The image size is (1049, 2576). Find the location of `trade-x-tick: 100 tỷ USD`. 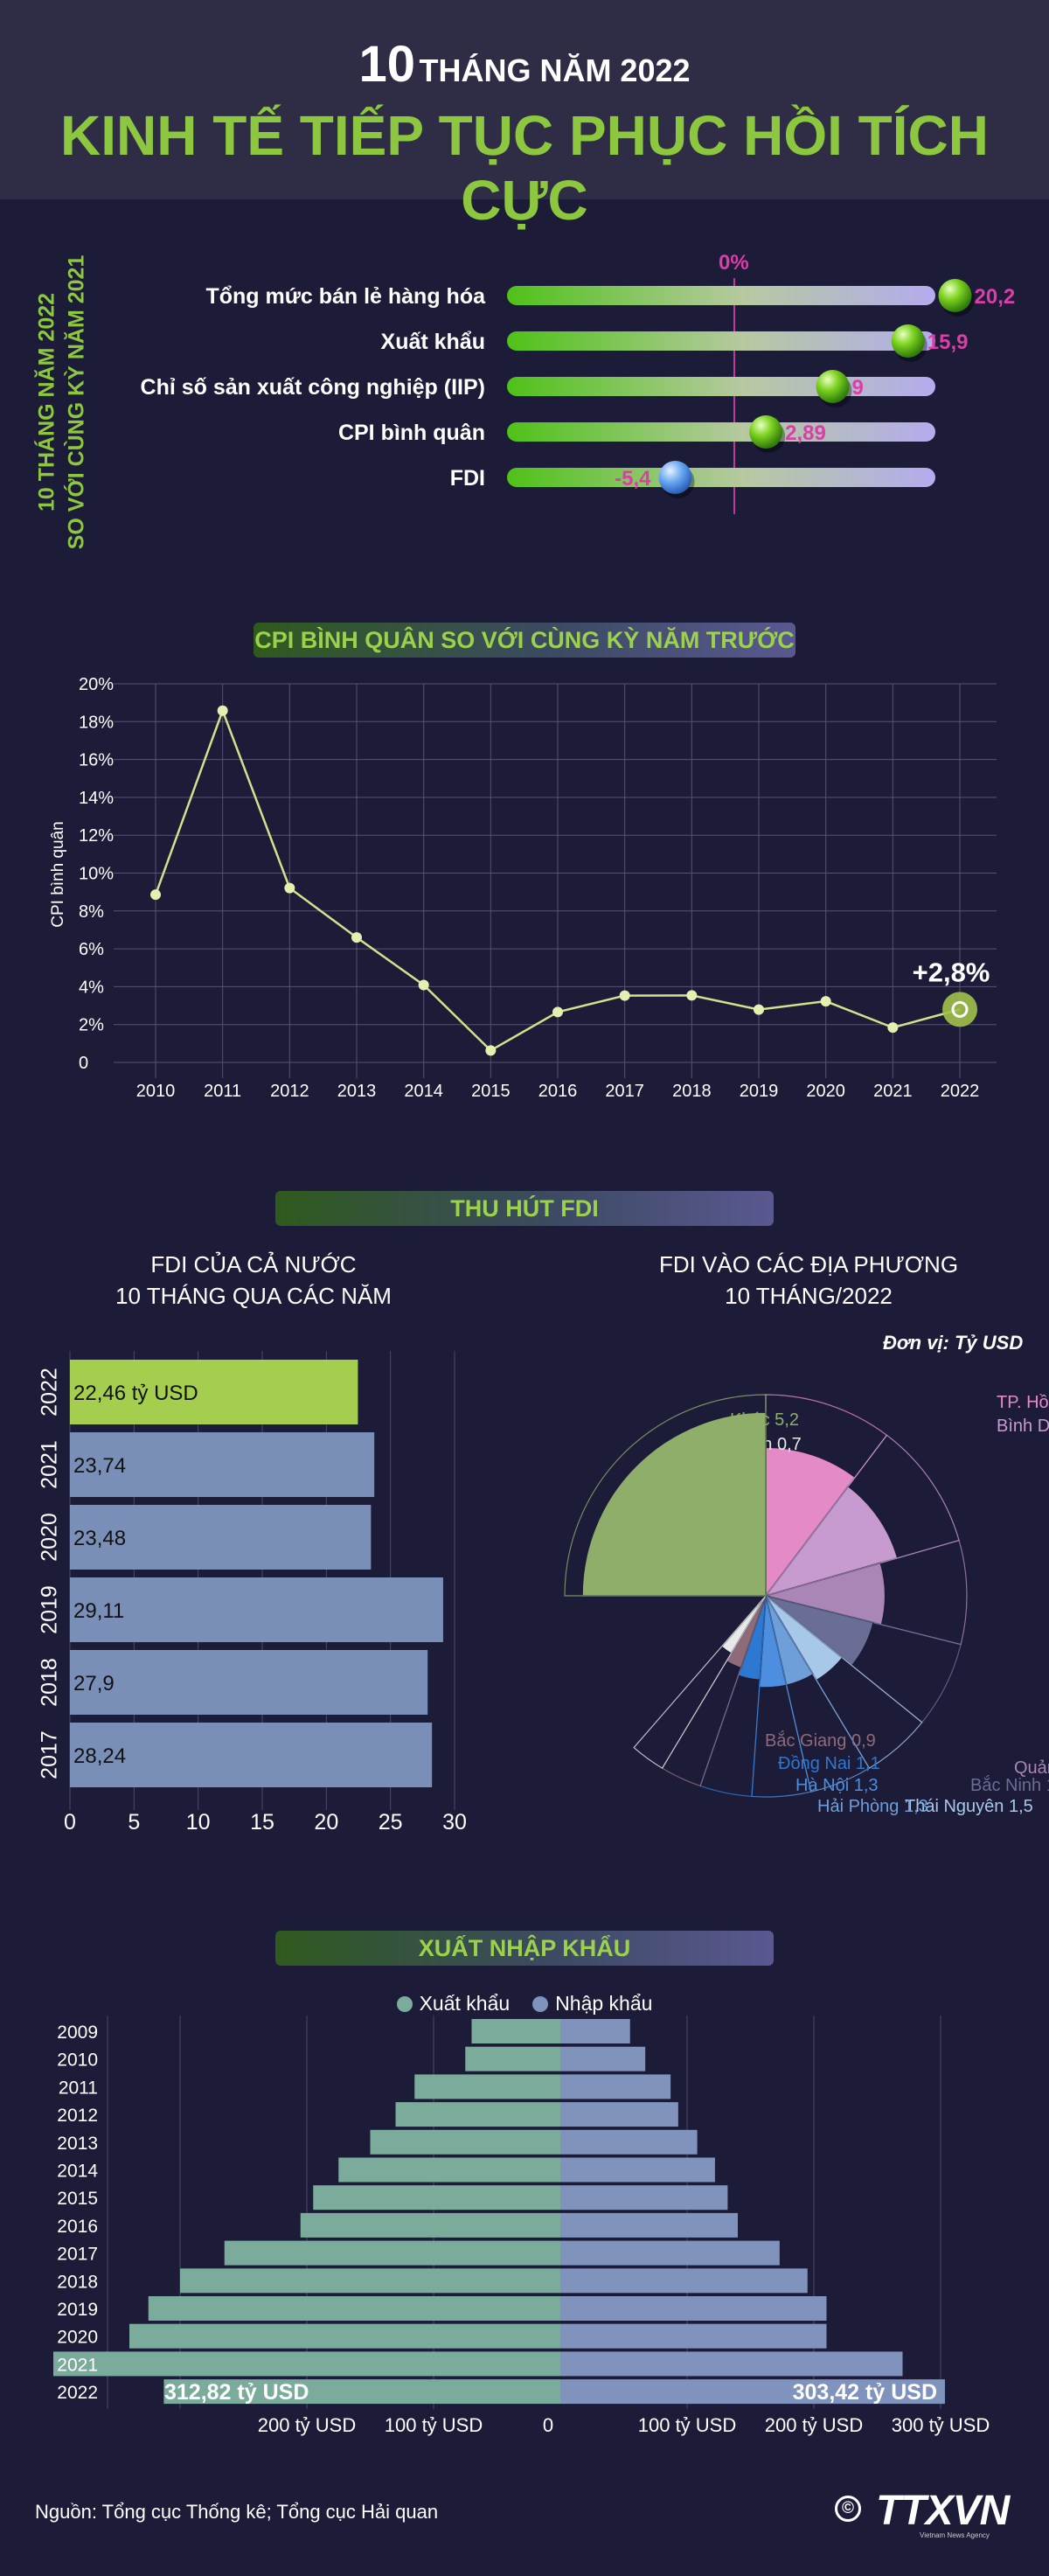

trade-x-tick: 100 tỷ USD is located at coordinates (434, 2425).